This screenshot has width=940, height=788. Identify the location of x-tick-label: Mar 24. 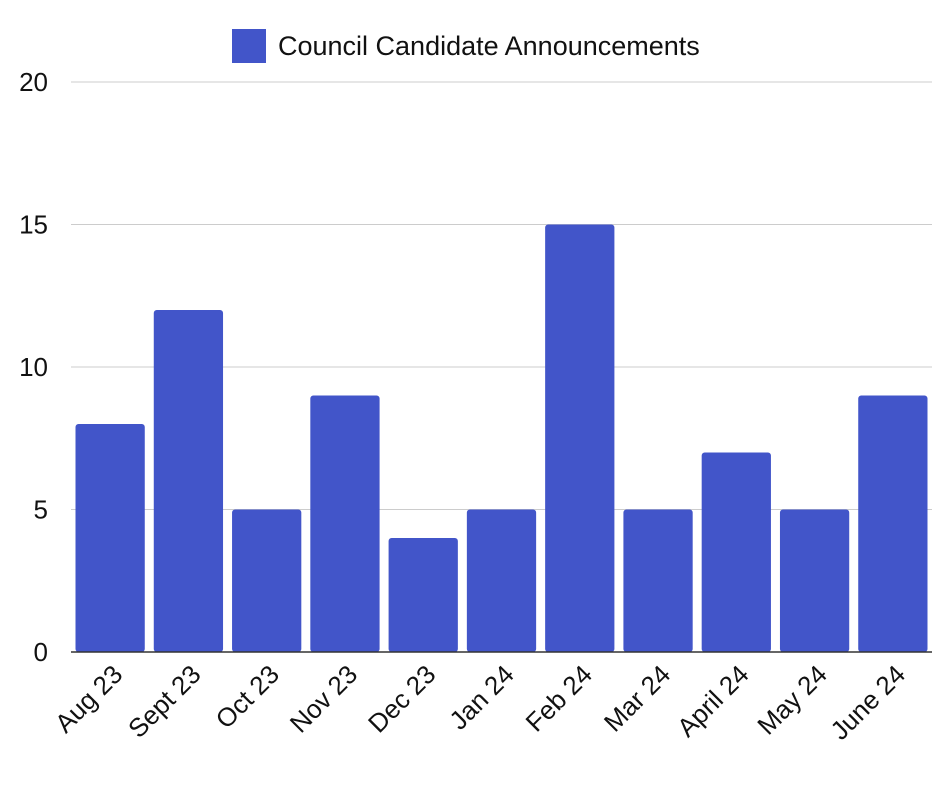
(637, 698).